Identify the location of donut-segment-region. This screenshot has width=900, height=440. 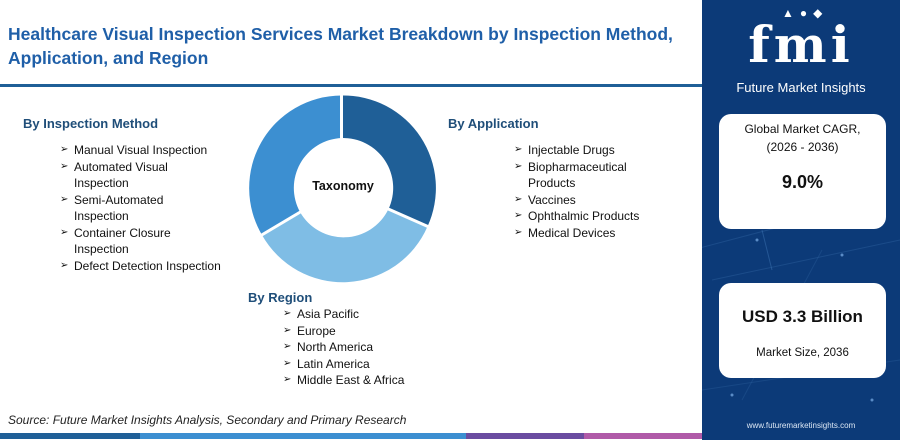
(345, 246).